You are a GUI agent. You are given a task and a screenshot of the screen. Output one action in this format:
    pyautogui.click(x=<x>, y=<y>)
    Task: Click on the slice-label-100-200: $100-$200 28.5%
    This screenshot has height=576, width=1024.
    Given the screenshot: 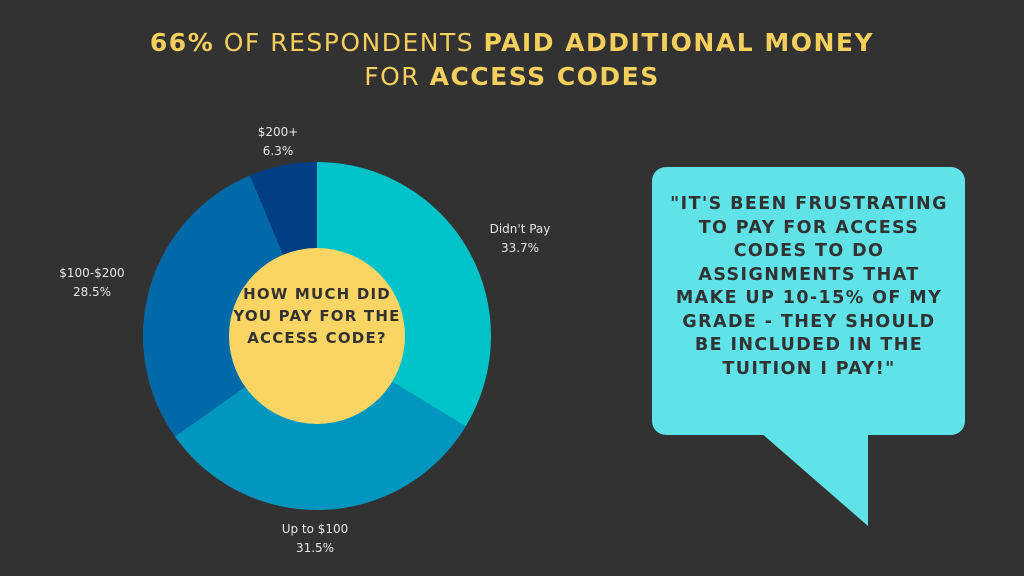 What is the action you would take?
    pyautogui.click(x=92, y=283)
    